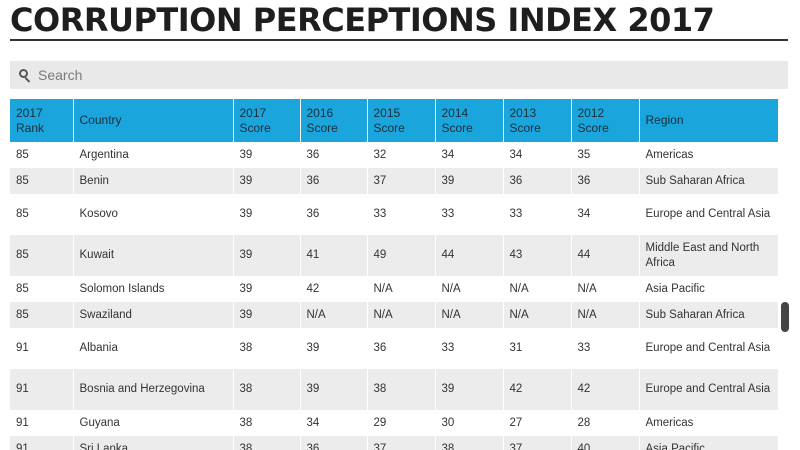 The height and width of the screenshot is (450, 800). Describe the element at coordinates (394, 423) in the screenshot. I see `table-row: 91 Guyana 38 34 29 30 27 28 Americas` at that location.